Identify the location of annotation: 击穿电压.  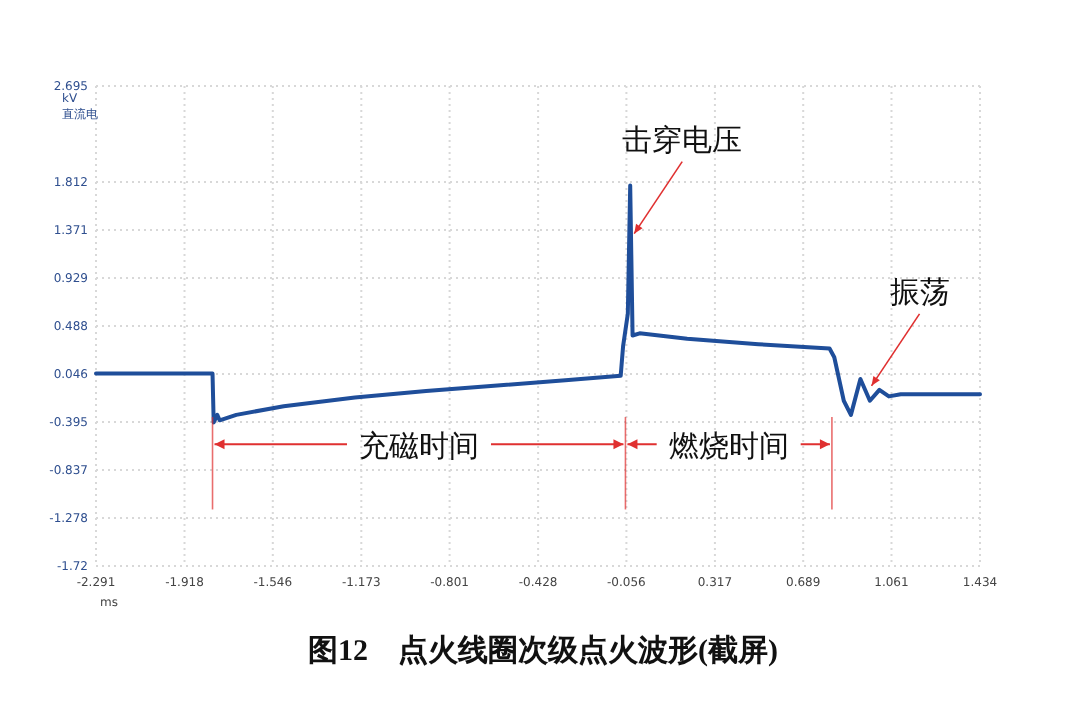
(682, 140).